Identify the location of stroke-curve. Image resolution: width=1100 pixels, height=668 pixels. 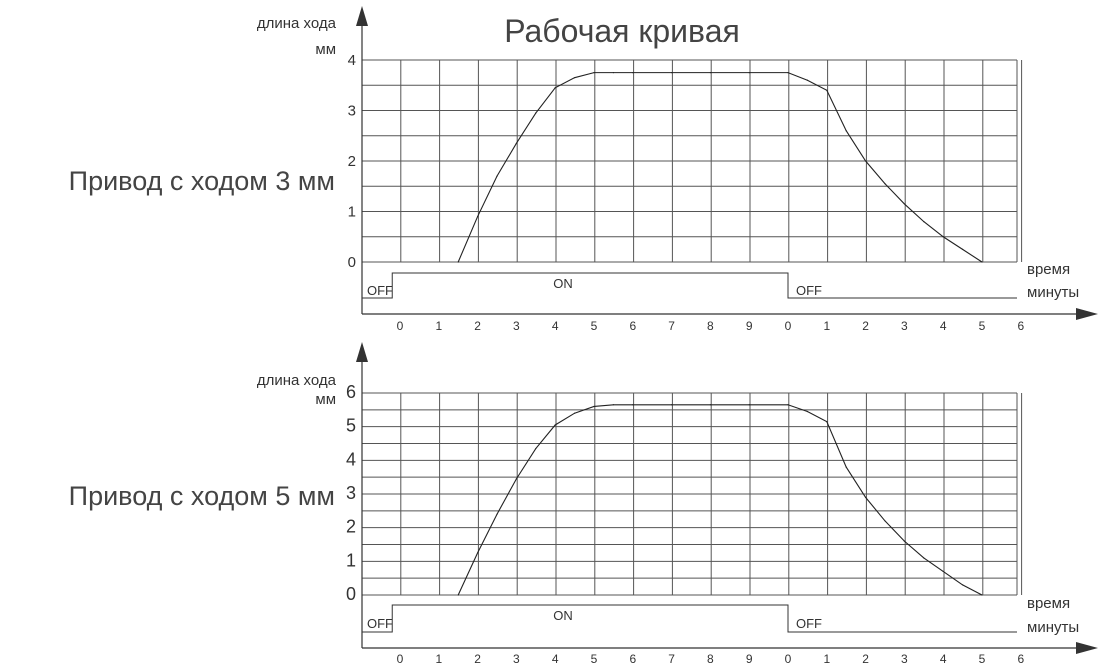
(720, 167).